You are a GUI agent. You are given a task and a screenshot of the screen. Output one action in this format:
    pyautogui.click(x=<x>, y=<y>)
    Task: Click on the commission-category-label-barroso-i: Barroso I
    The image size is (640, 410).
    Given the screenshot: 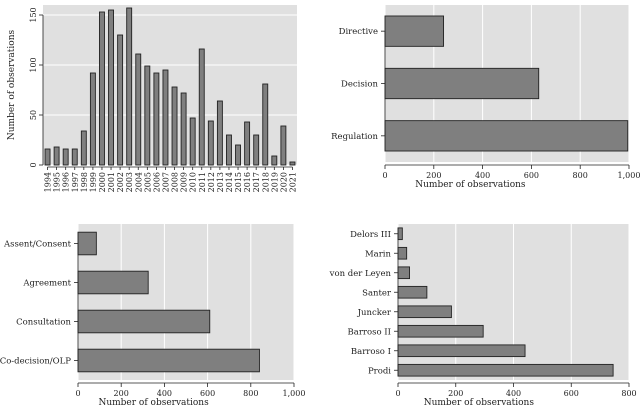 What is the action you would take?
    pyautogui.click(x=371, y=352)
    